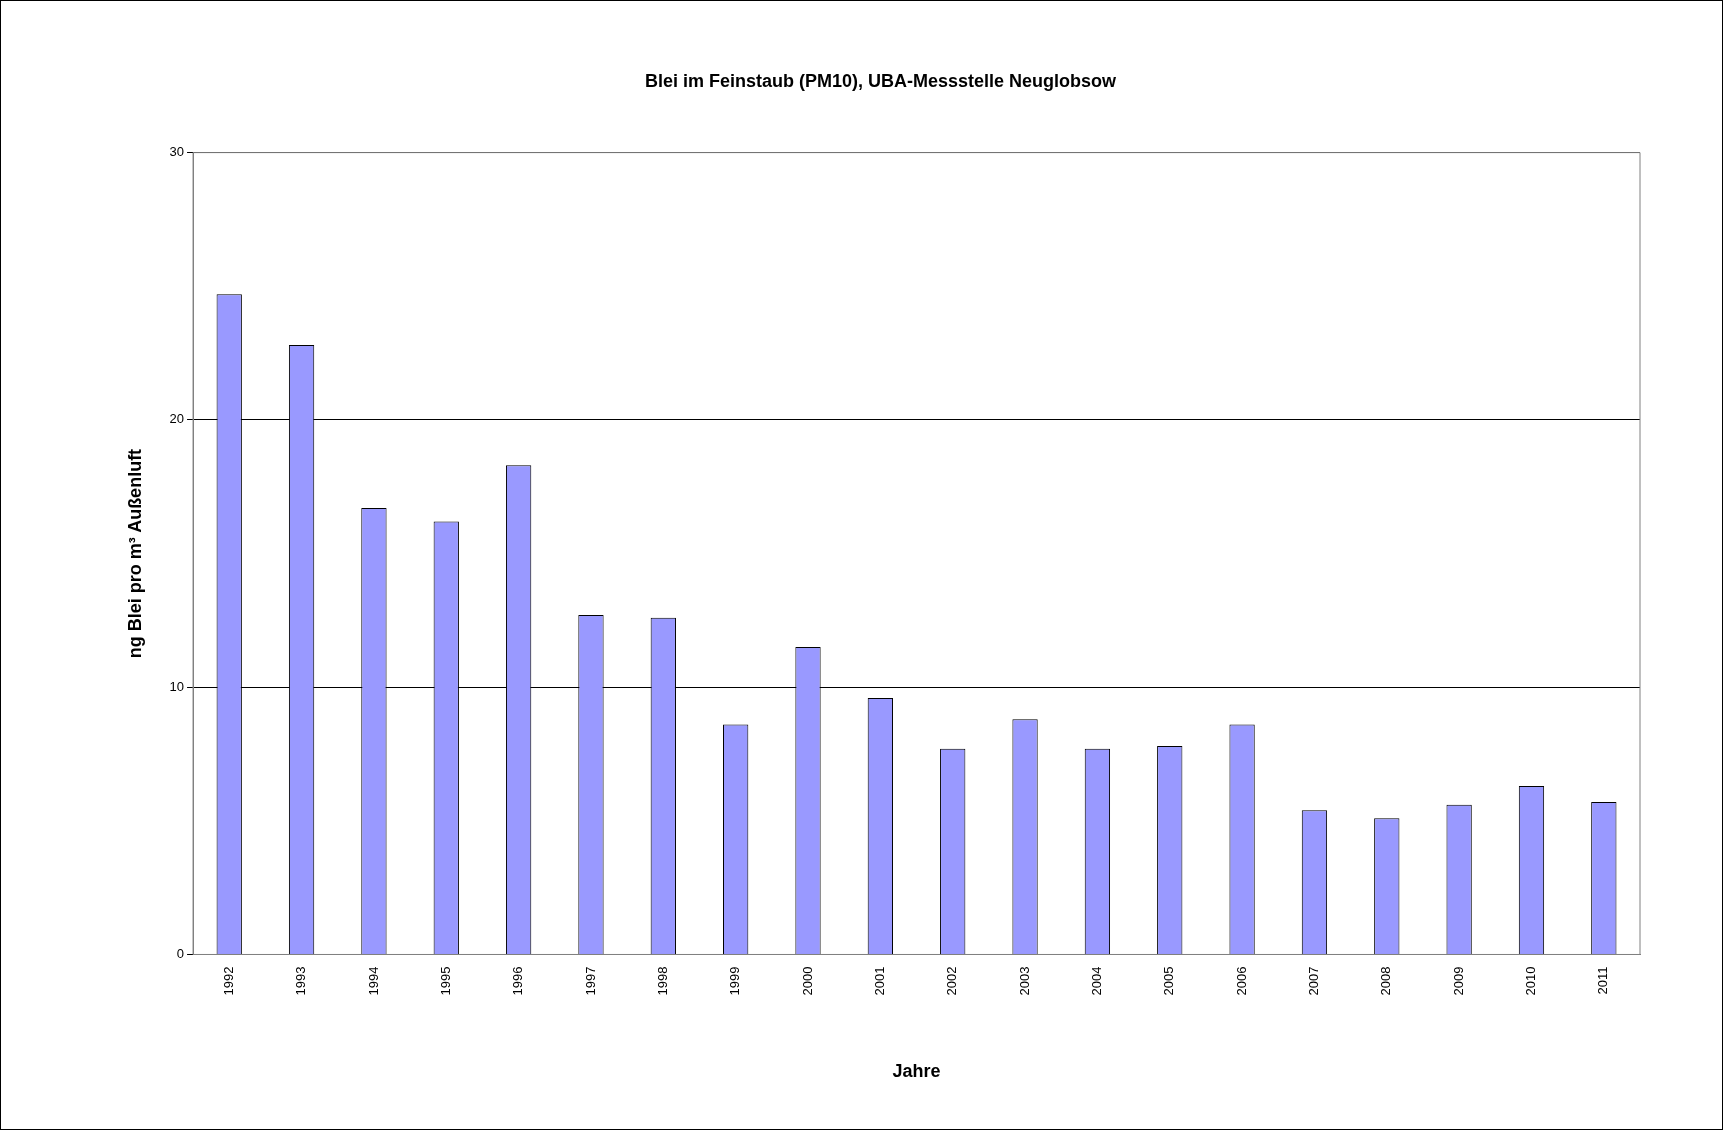 The height and width of the screenshot is (1130, 1723). I want to click on x-tick-label: 2004, so click(1096, 981).